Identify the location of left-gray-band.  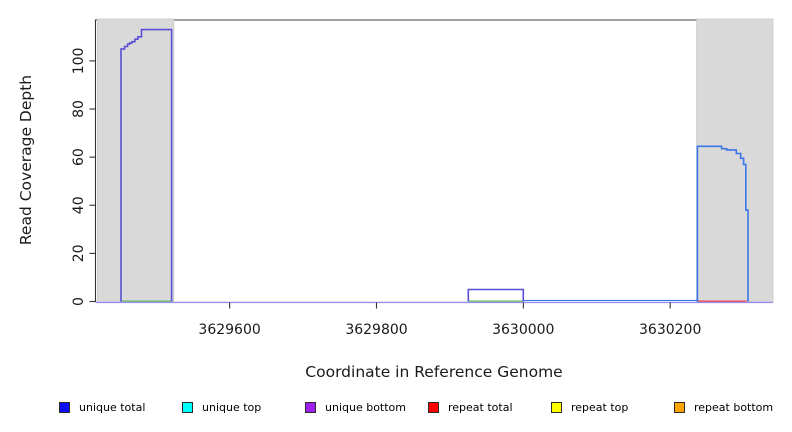
(136, 160).